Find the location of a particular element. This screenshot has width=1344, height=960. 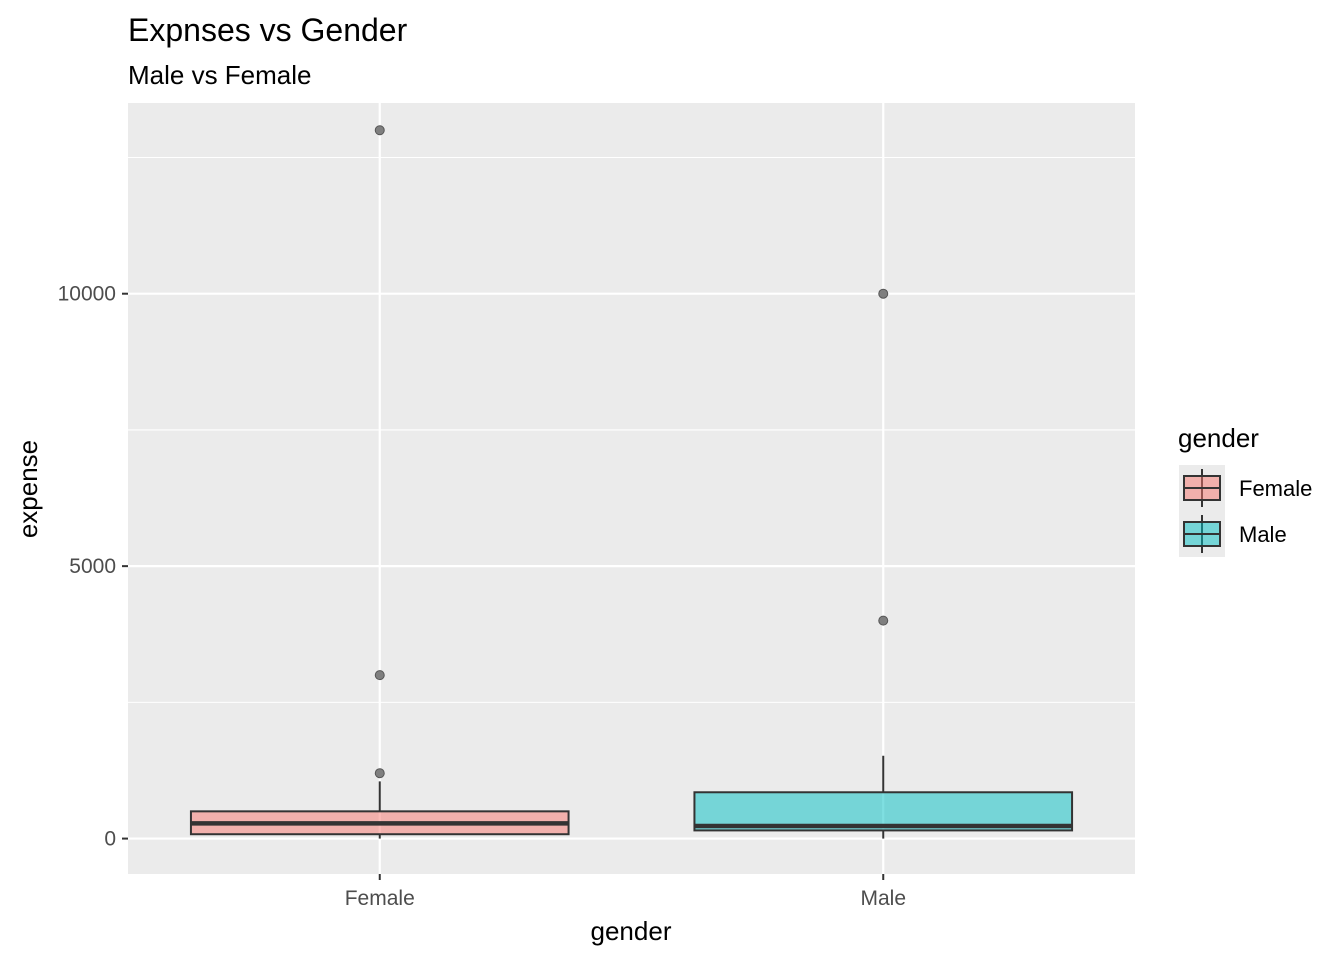

y-axis-title: expense is located at coordinates (28, 489).